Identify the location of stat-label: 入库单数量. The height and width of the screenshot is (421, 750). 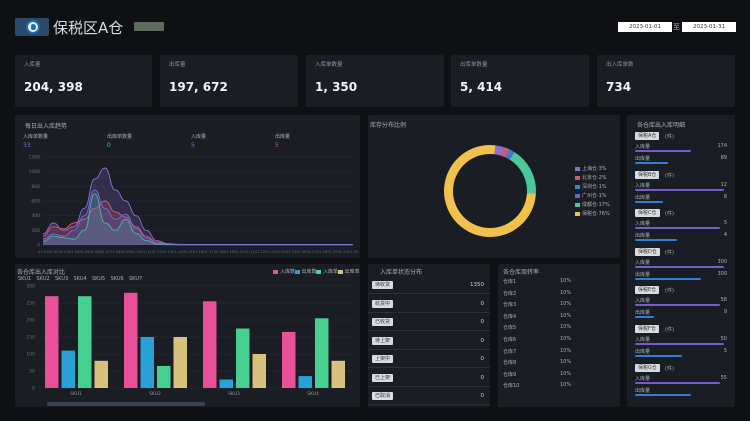
(329, 65).